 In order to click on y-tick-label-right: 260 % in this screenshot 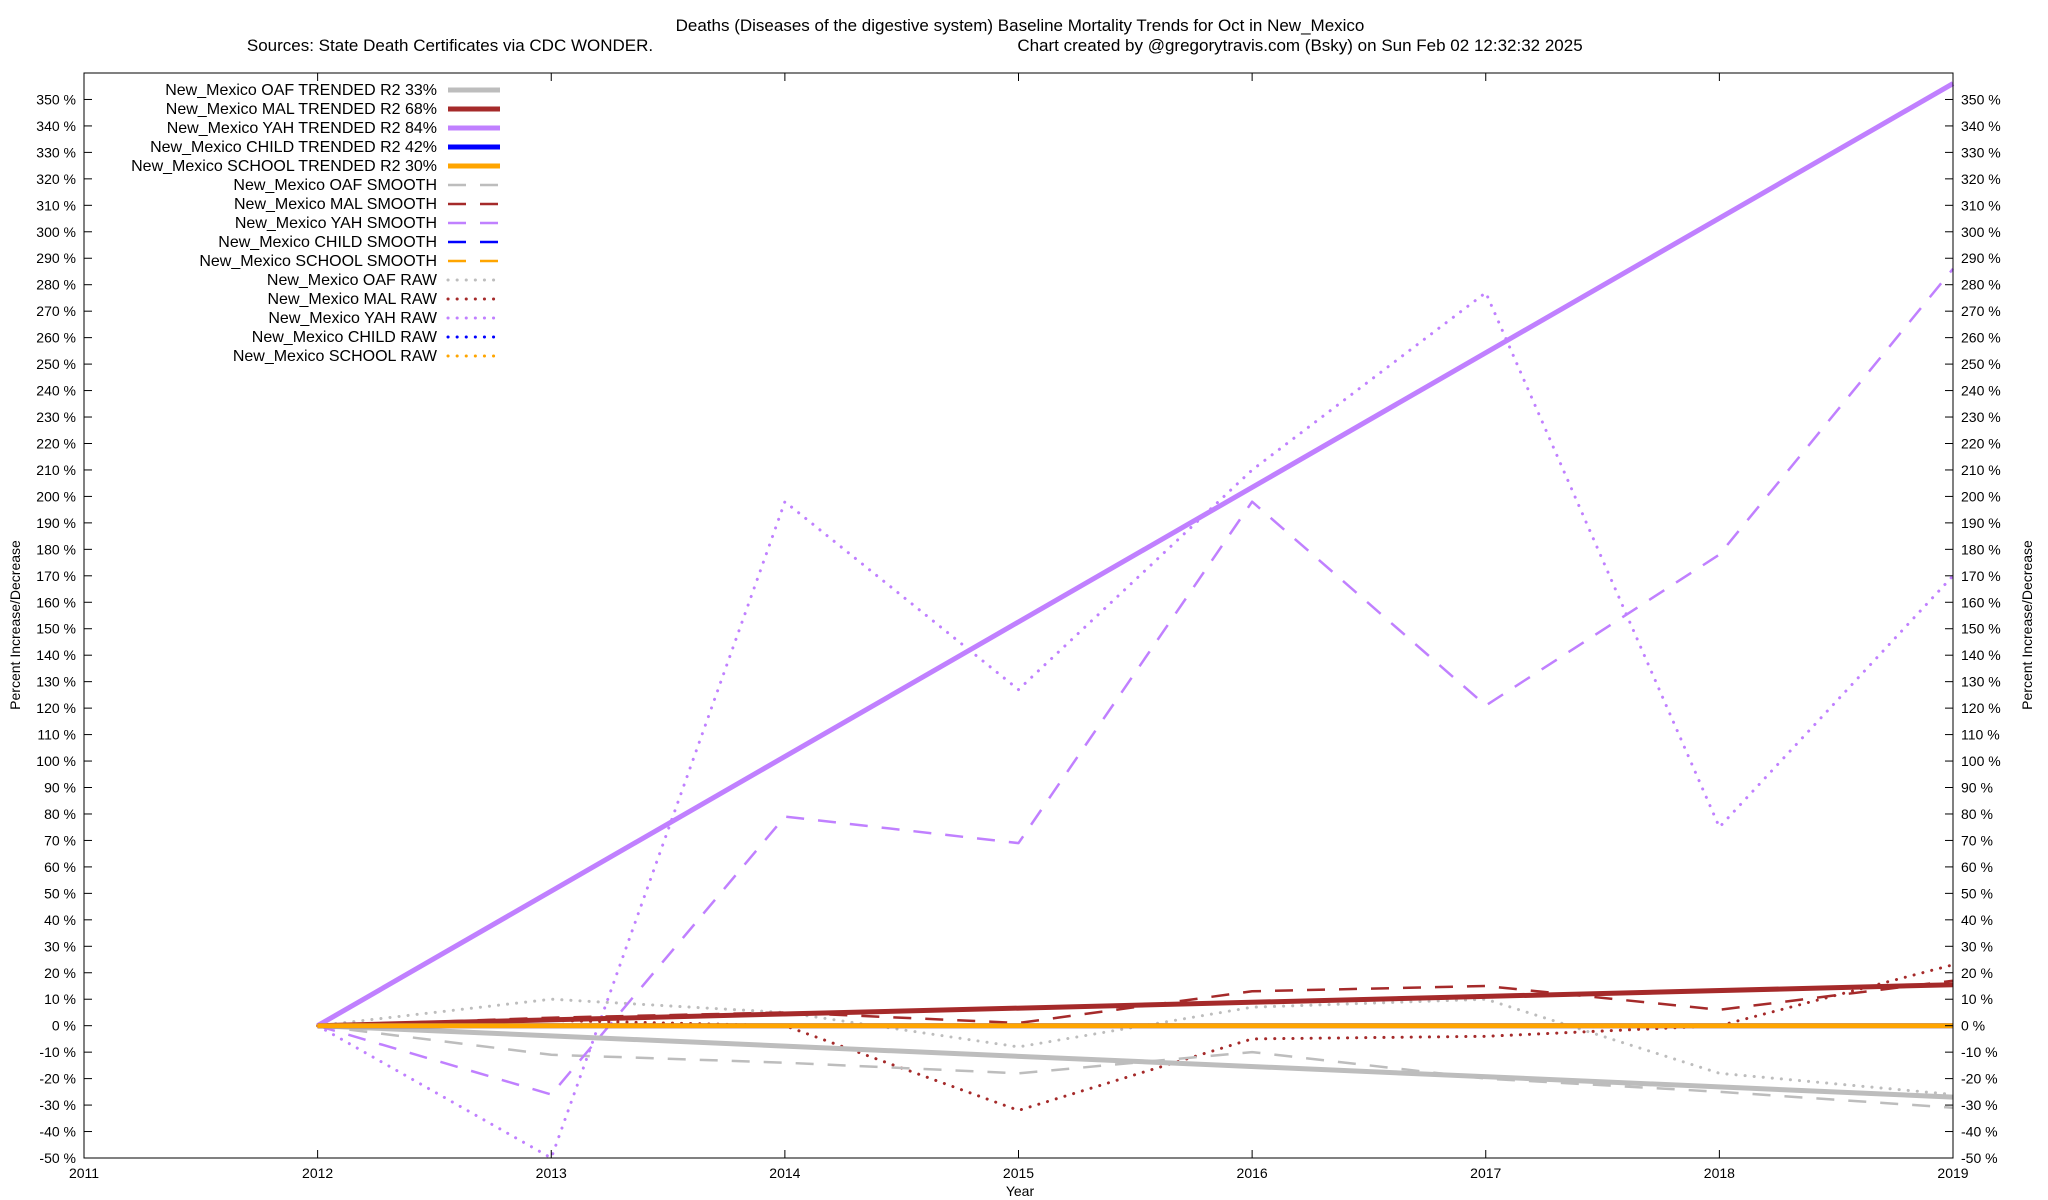, I will do `click(1981, 338)`.